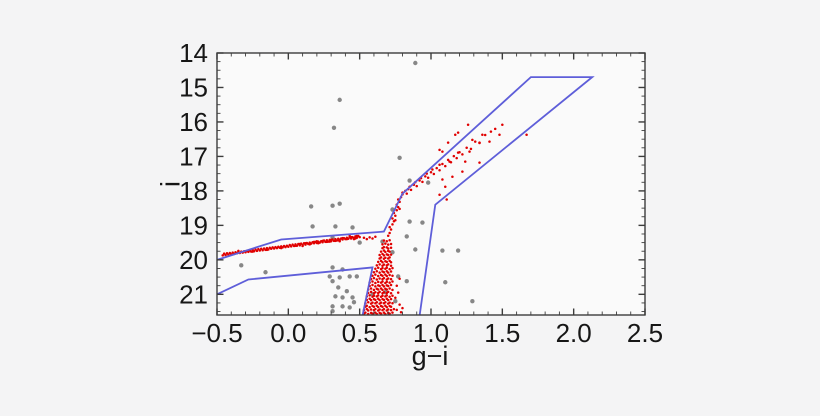 This screenshot has width=820, height=416. What do you see at coordinates (193, 225) in the screenshot?
I see `svg-text: 19` at bounding box center [193, 225].